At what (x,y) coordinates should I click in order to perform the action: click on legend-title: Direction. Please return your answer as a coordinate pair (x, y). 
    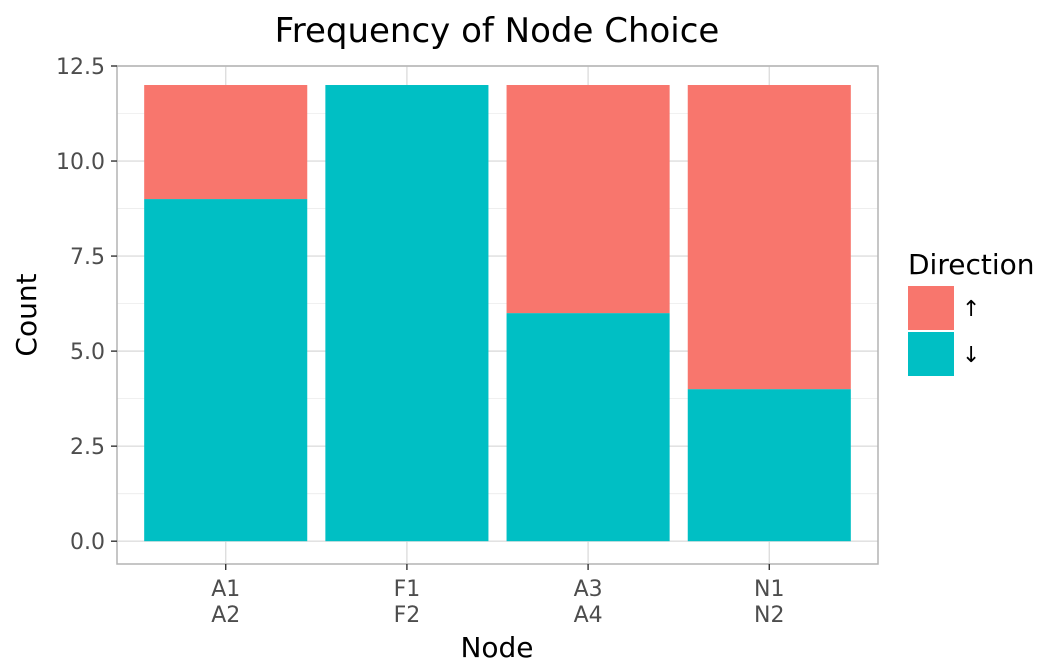
    Looking at the image, I should click on (971, 264).